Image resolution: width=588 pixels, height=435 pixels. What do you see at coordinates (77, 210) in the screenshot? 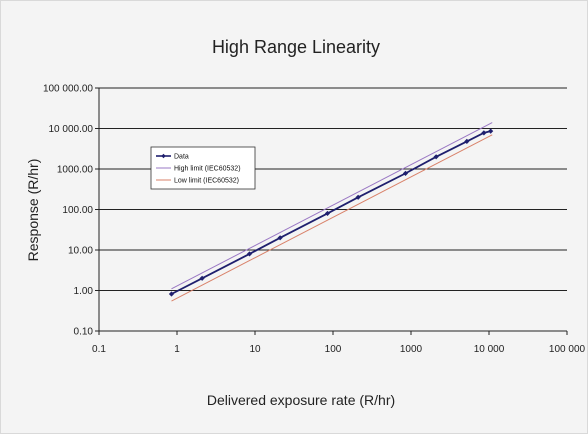
I see `y-tick-label: 100.00` at bounding box center [77, 210].